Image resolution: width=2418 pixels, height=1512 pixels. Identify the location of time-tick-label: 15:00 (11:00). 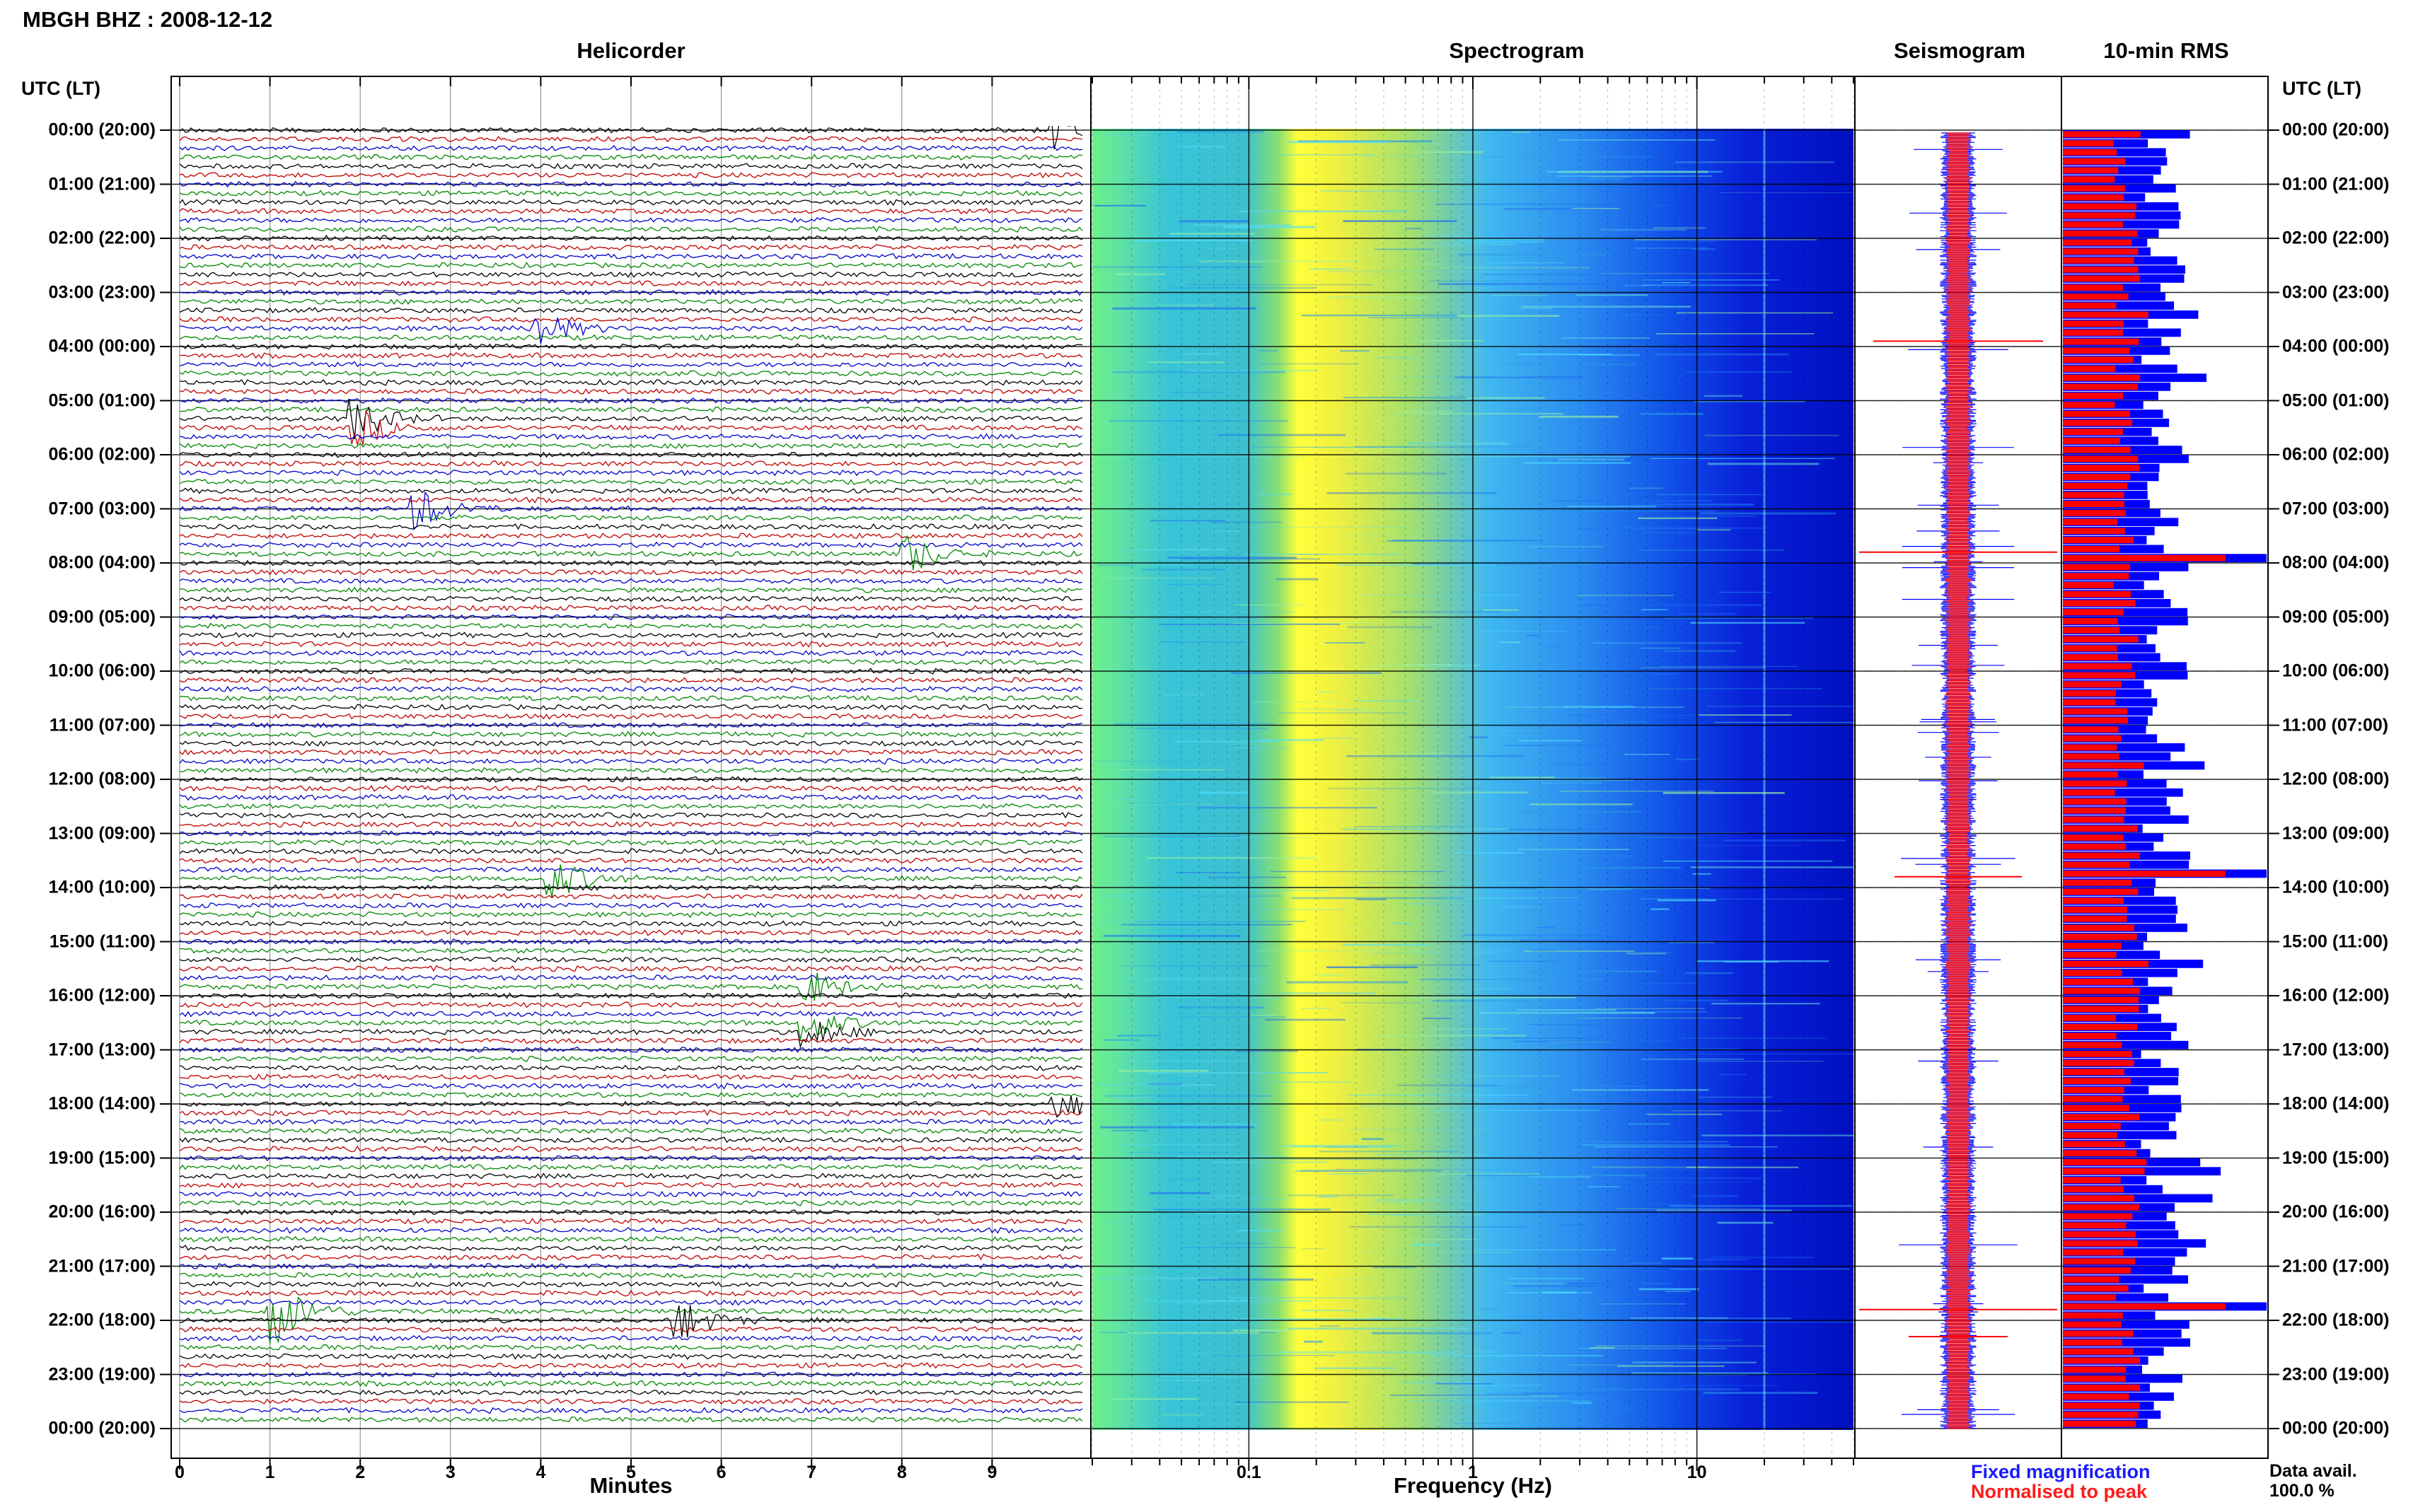
(2335, 941).